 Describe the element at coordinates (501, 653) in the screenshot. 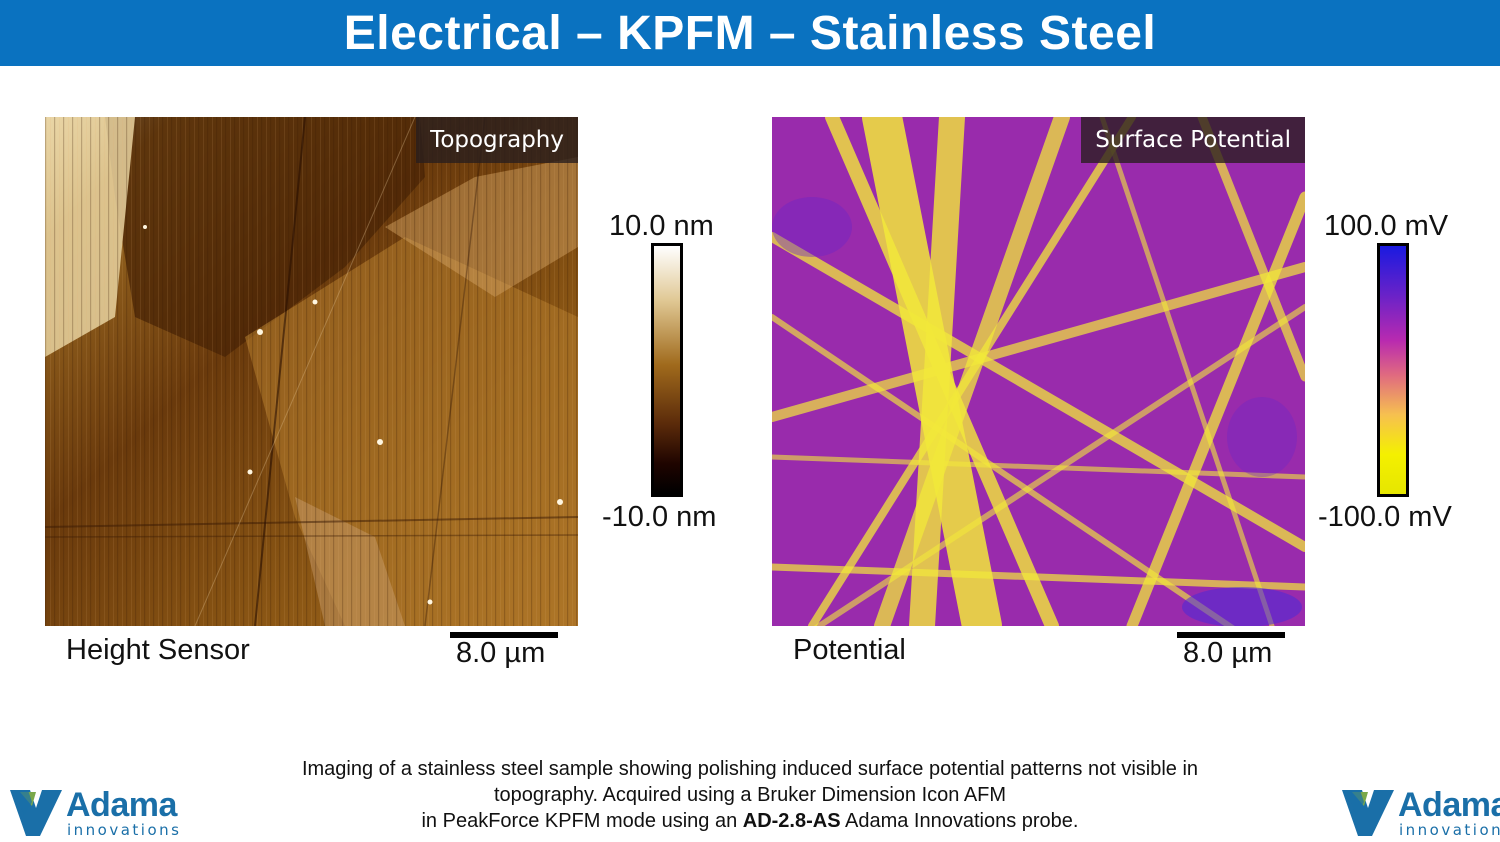

I see `topography-scale-text: 8.0 µm` at that location.